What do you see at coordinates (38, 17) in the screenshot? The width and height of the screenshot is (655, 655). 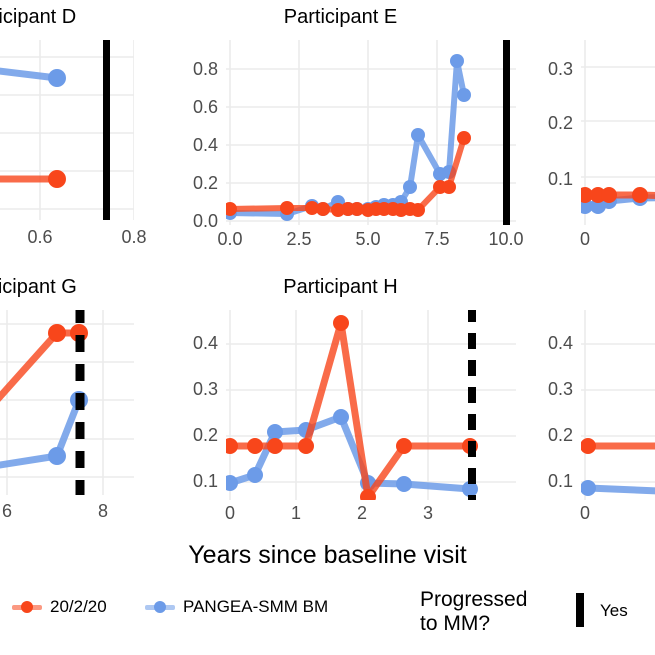 I see `panel-title-participant-d: Participant D` at bounding box center [38, 17].